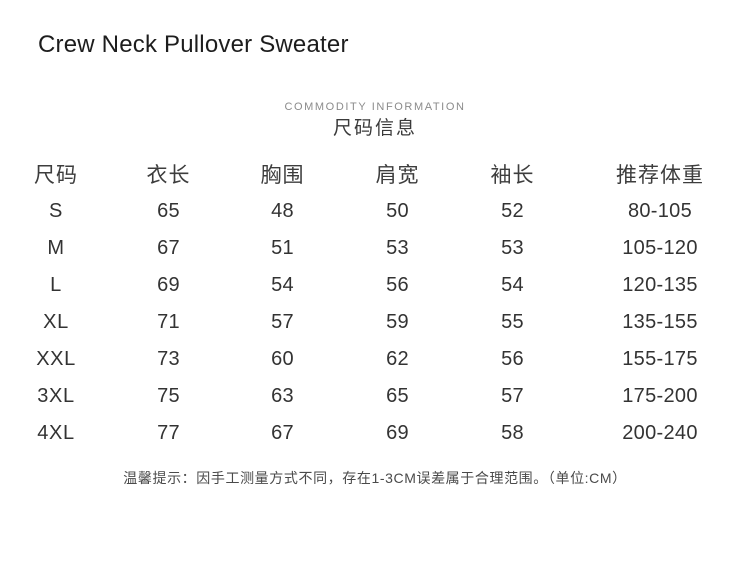 The width and height of the screenshot is (750, 565). I want to click on cell-bust: 48, so click(282, 211).